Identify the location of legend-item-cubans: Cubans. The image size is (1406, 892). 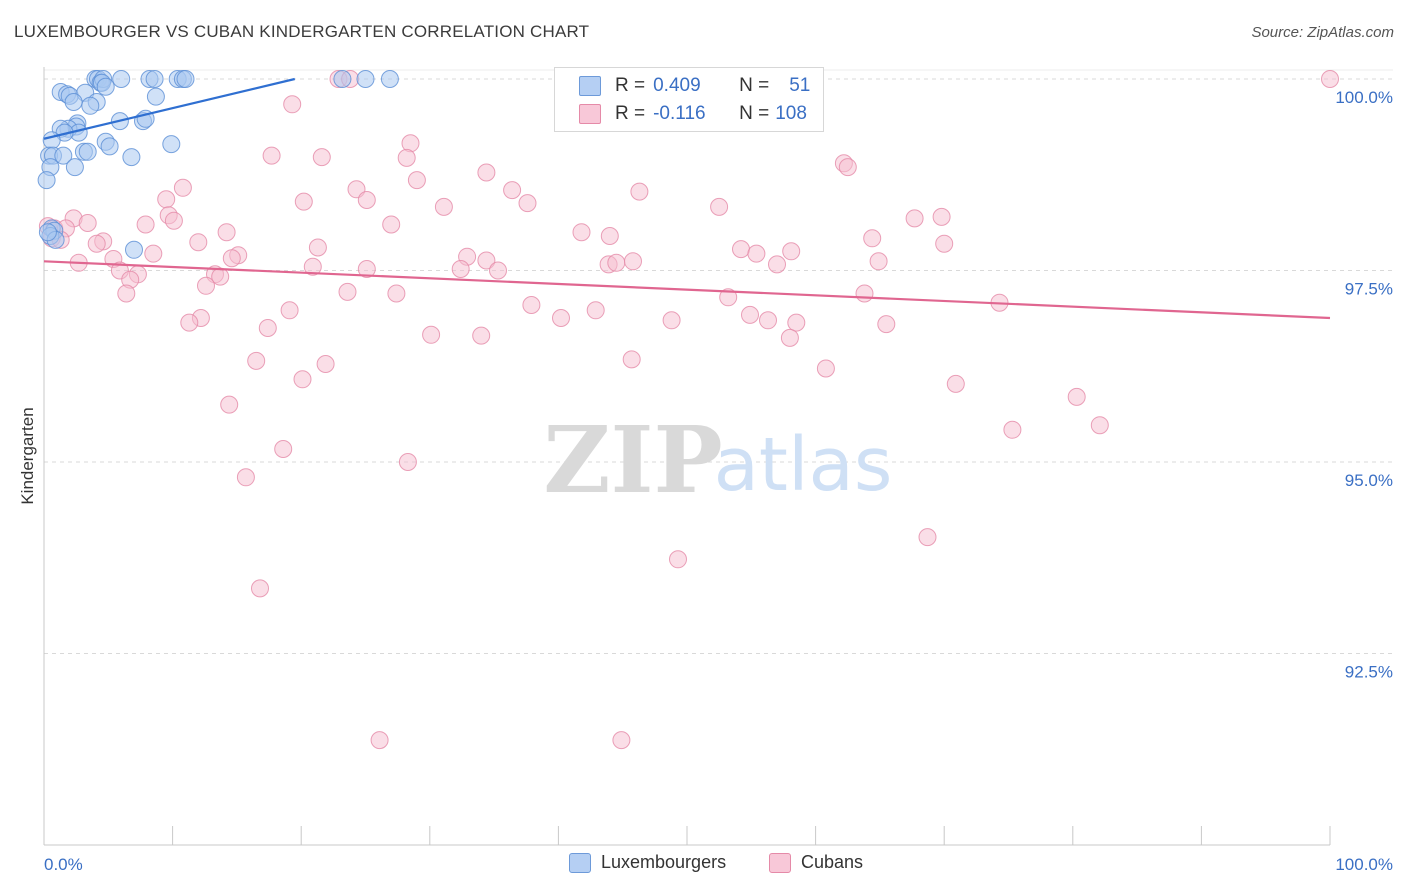
(816, 862).